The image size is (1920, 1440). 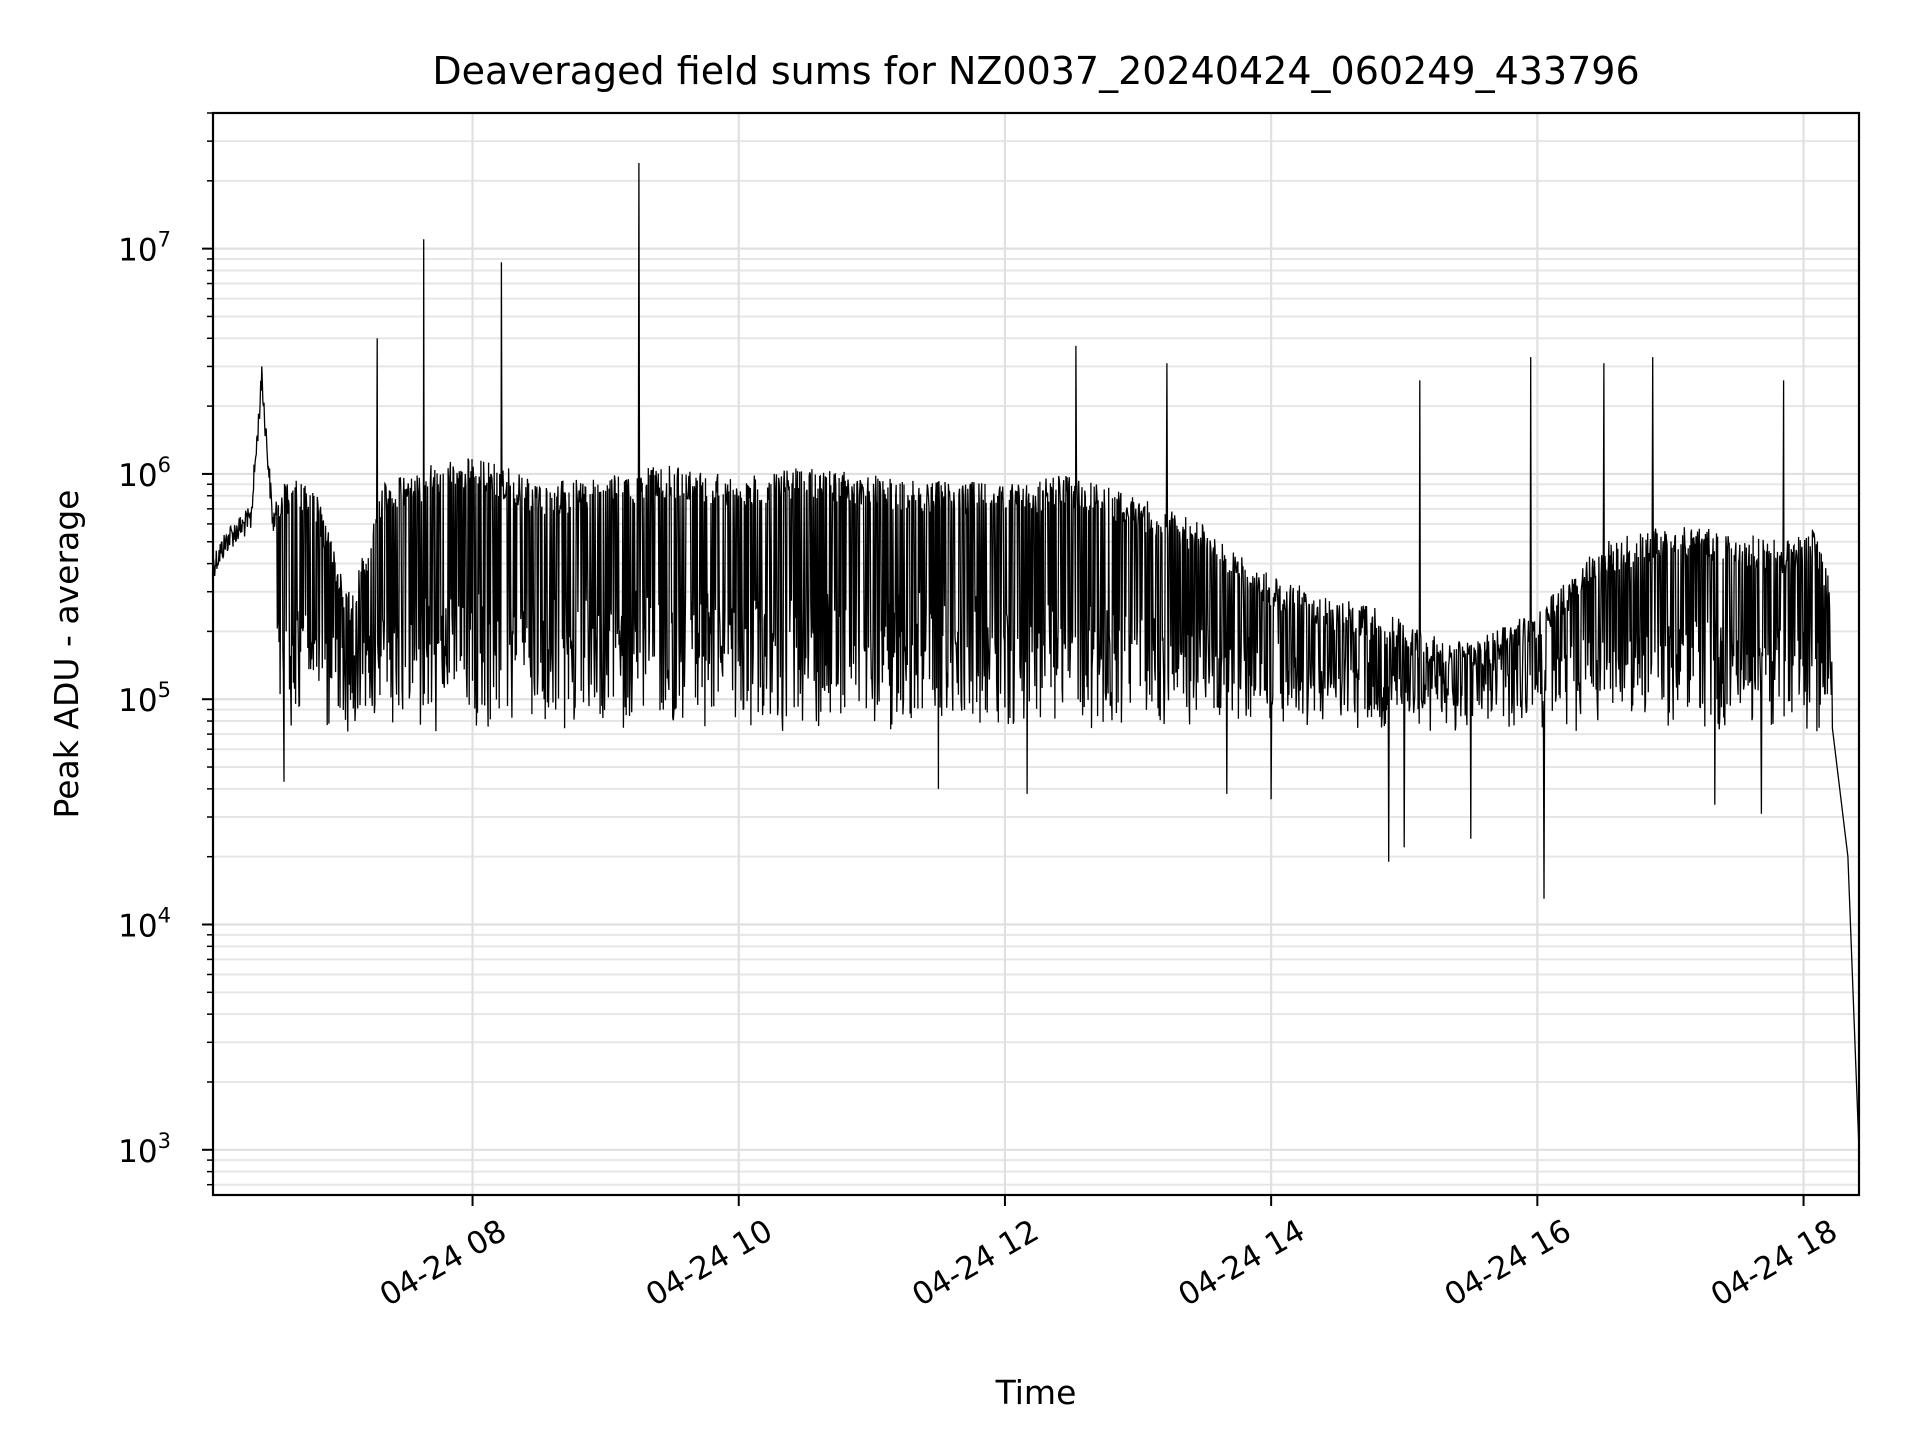 What do you see at coordinates (164, 916) in the screenshot?
I see `y-tick-exponent: 4` at bounding box center [164, 916].